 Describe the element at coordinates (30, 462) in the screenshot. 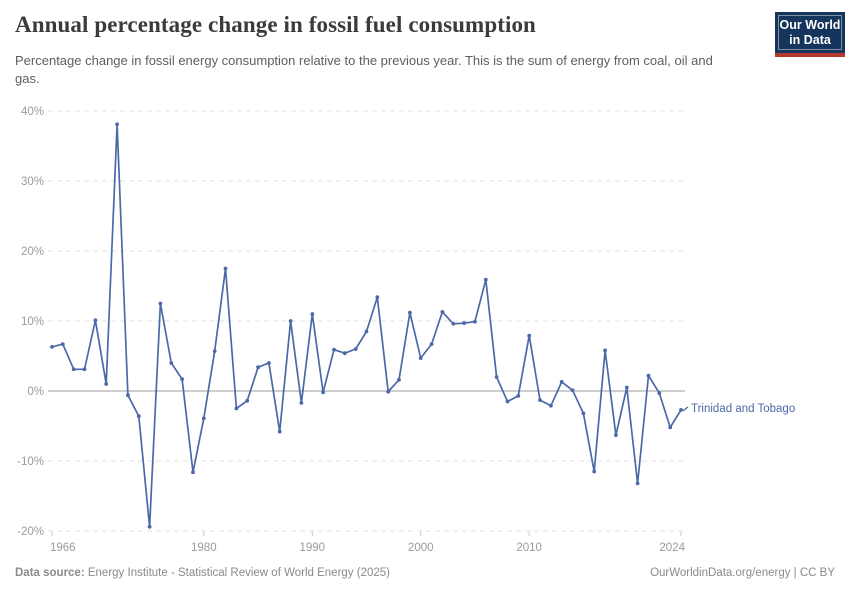

I see `y-axis-label: -10%` at that location.